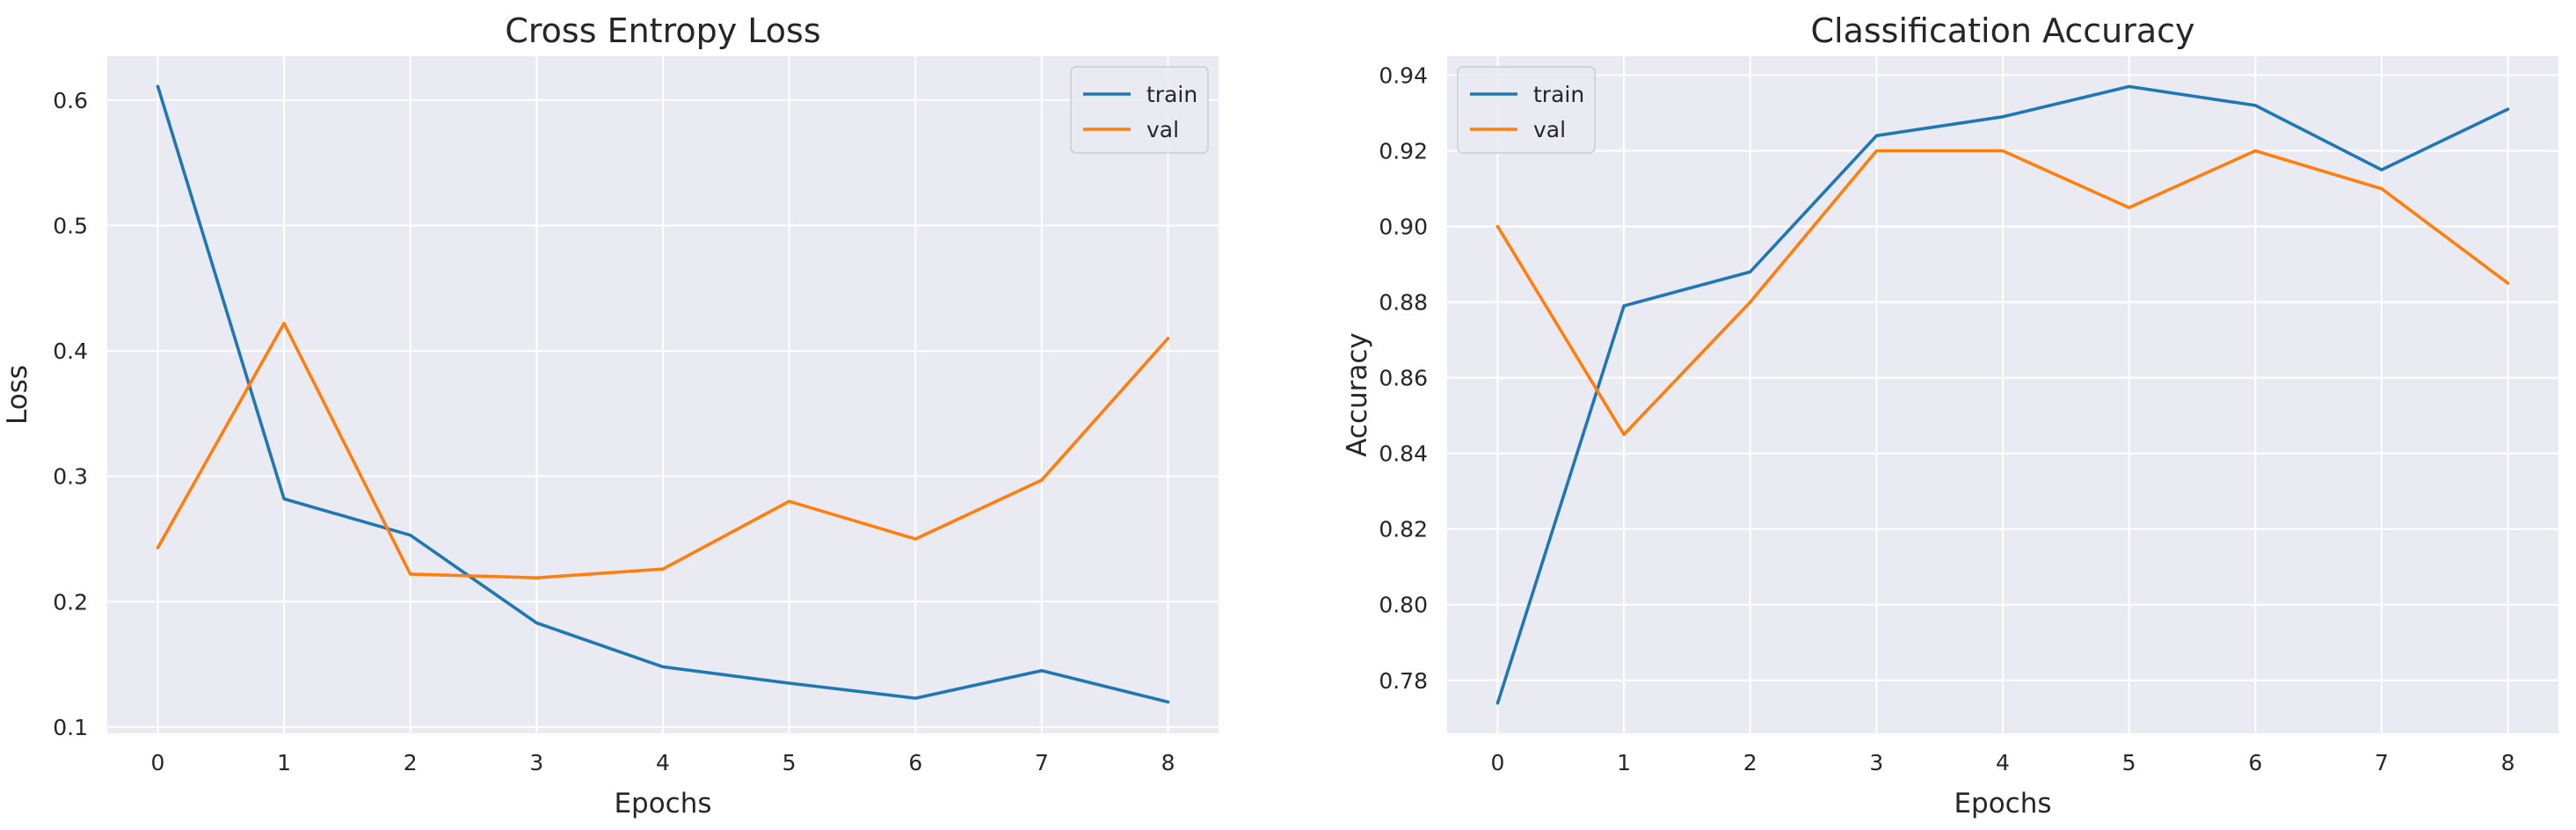  Describe the element at coordinates (1357, 394) in the screenshot. I see `y-axis-label: Accuracy` at that location.